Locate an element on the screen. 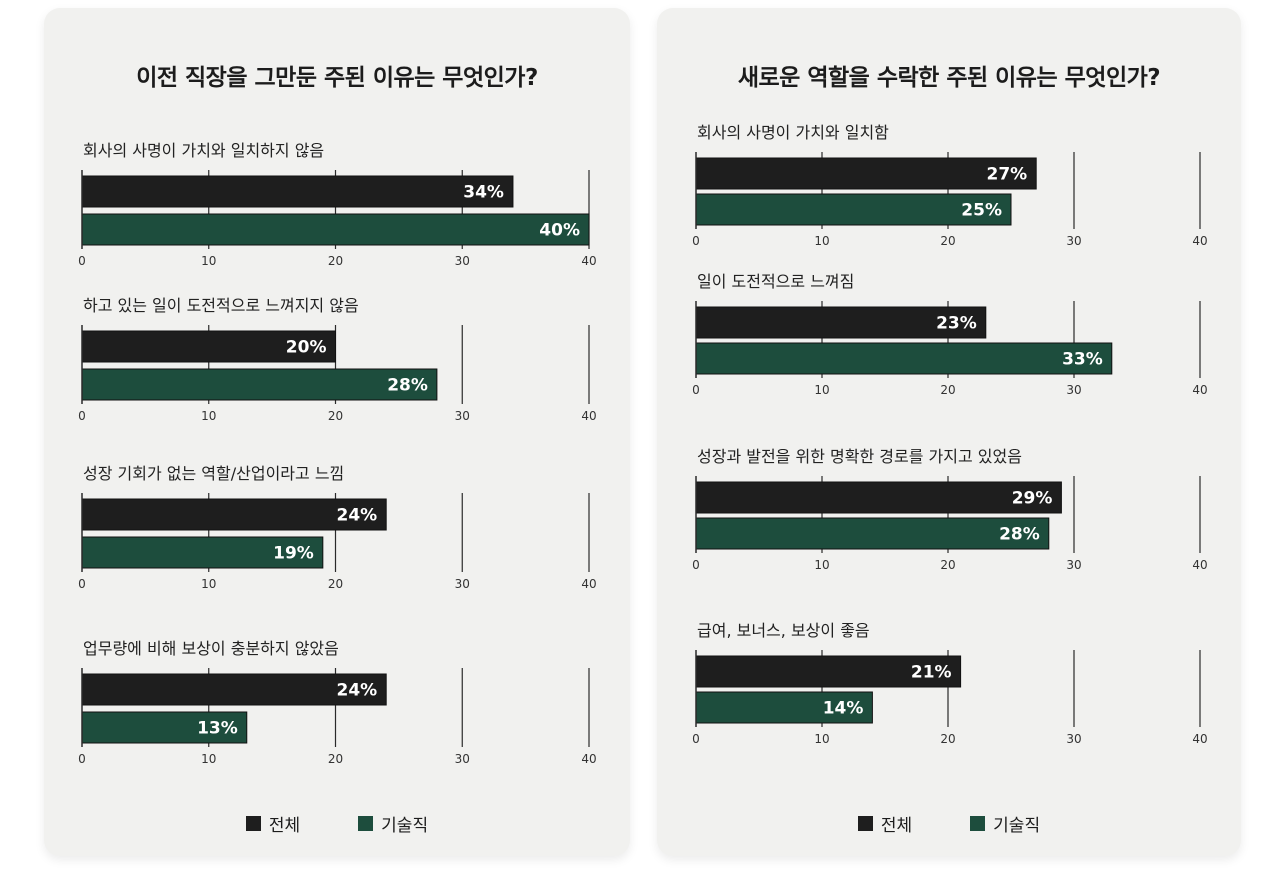 The image size is (1280, 882). bar-group: 업무량에 비해 보상이 충분하지 않았음 24% 13% 0 10 20 30 40 is located at coordinates (337, 702).